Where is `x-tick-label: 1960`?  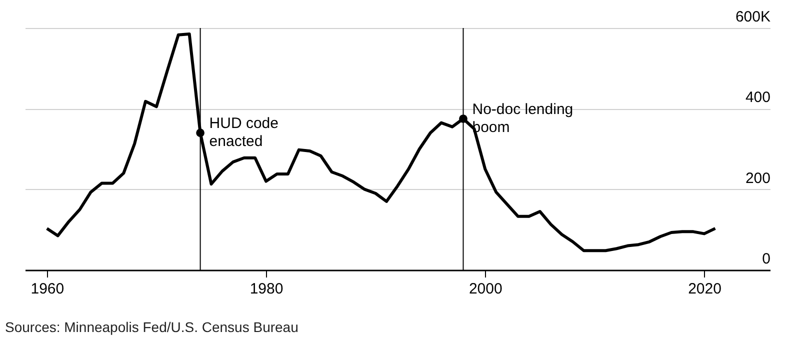 x-tick-label: 1960 is located at coordinates (47, 289).